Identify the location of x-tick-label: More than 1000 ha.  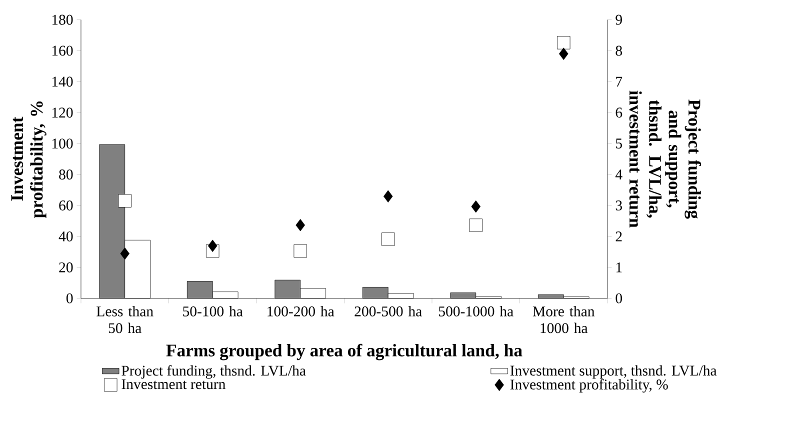
(563, 320).